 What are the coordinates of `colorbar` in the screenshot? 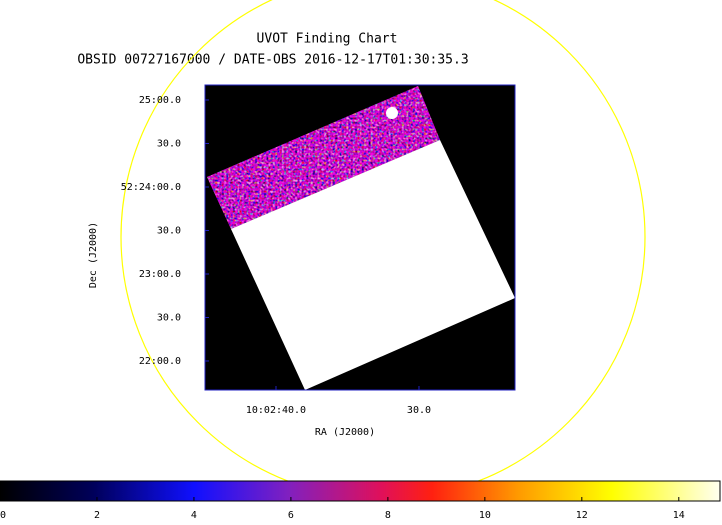 It's located at (360, 491).